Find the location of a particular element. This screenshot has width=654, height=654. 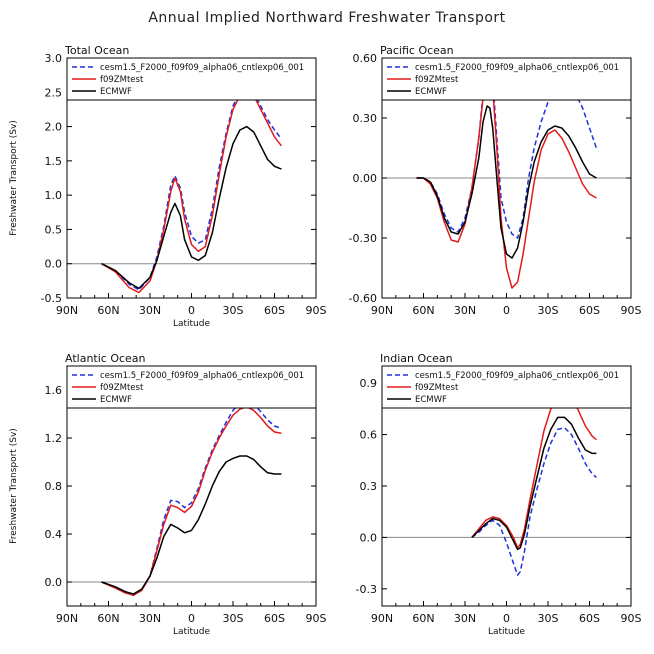

y-tick-label: 2.0 is located at coordinates (54, 127).